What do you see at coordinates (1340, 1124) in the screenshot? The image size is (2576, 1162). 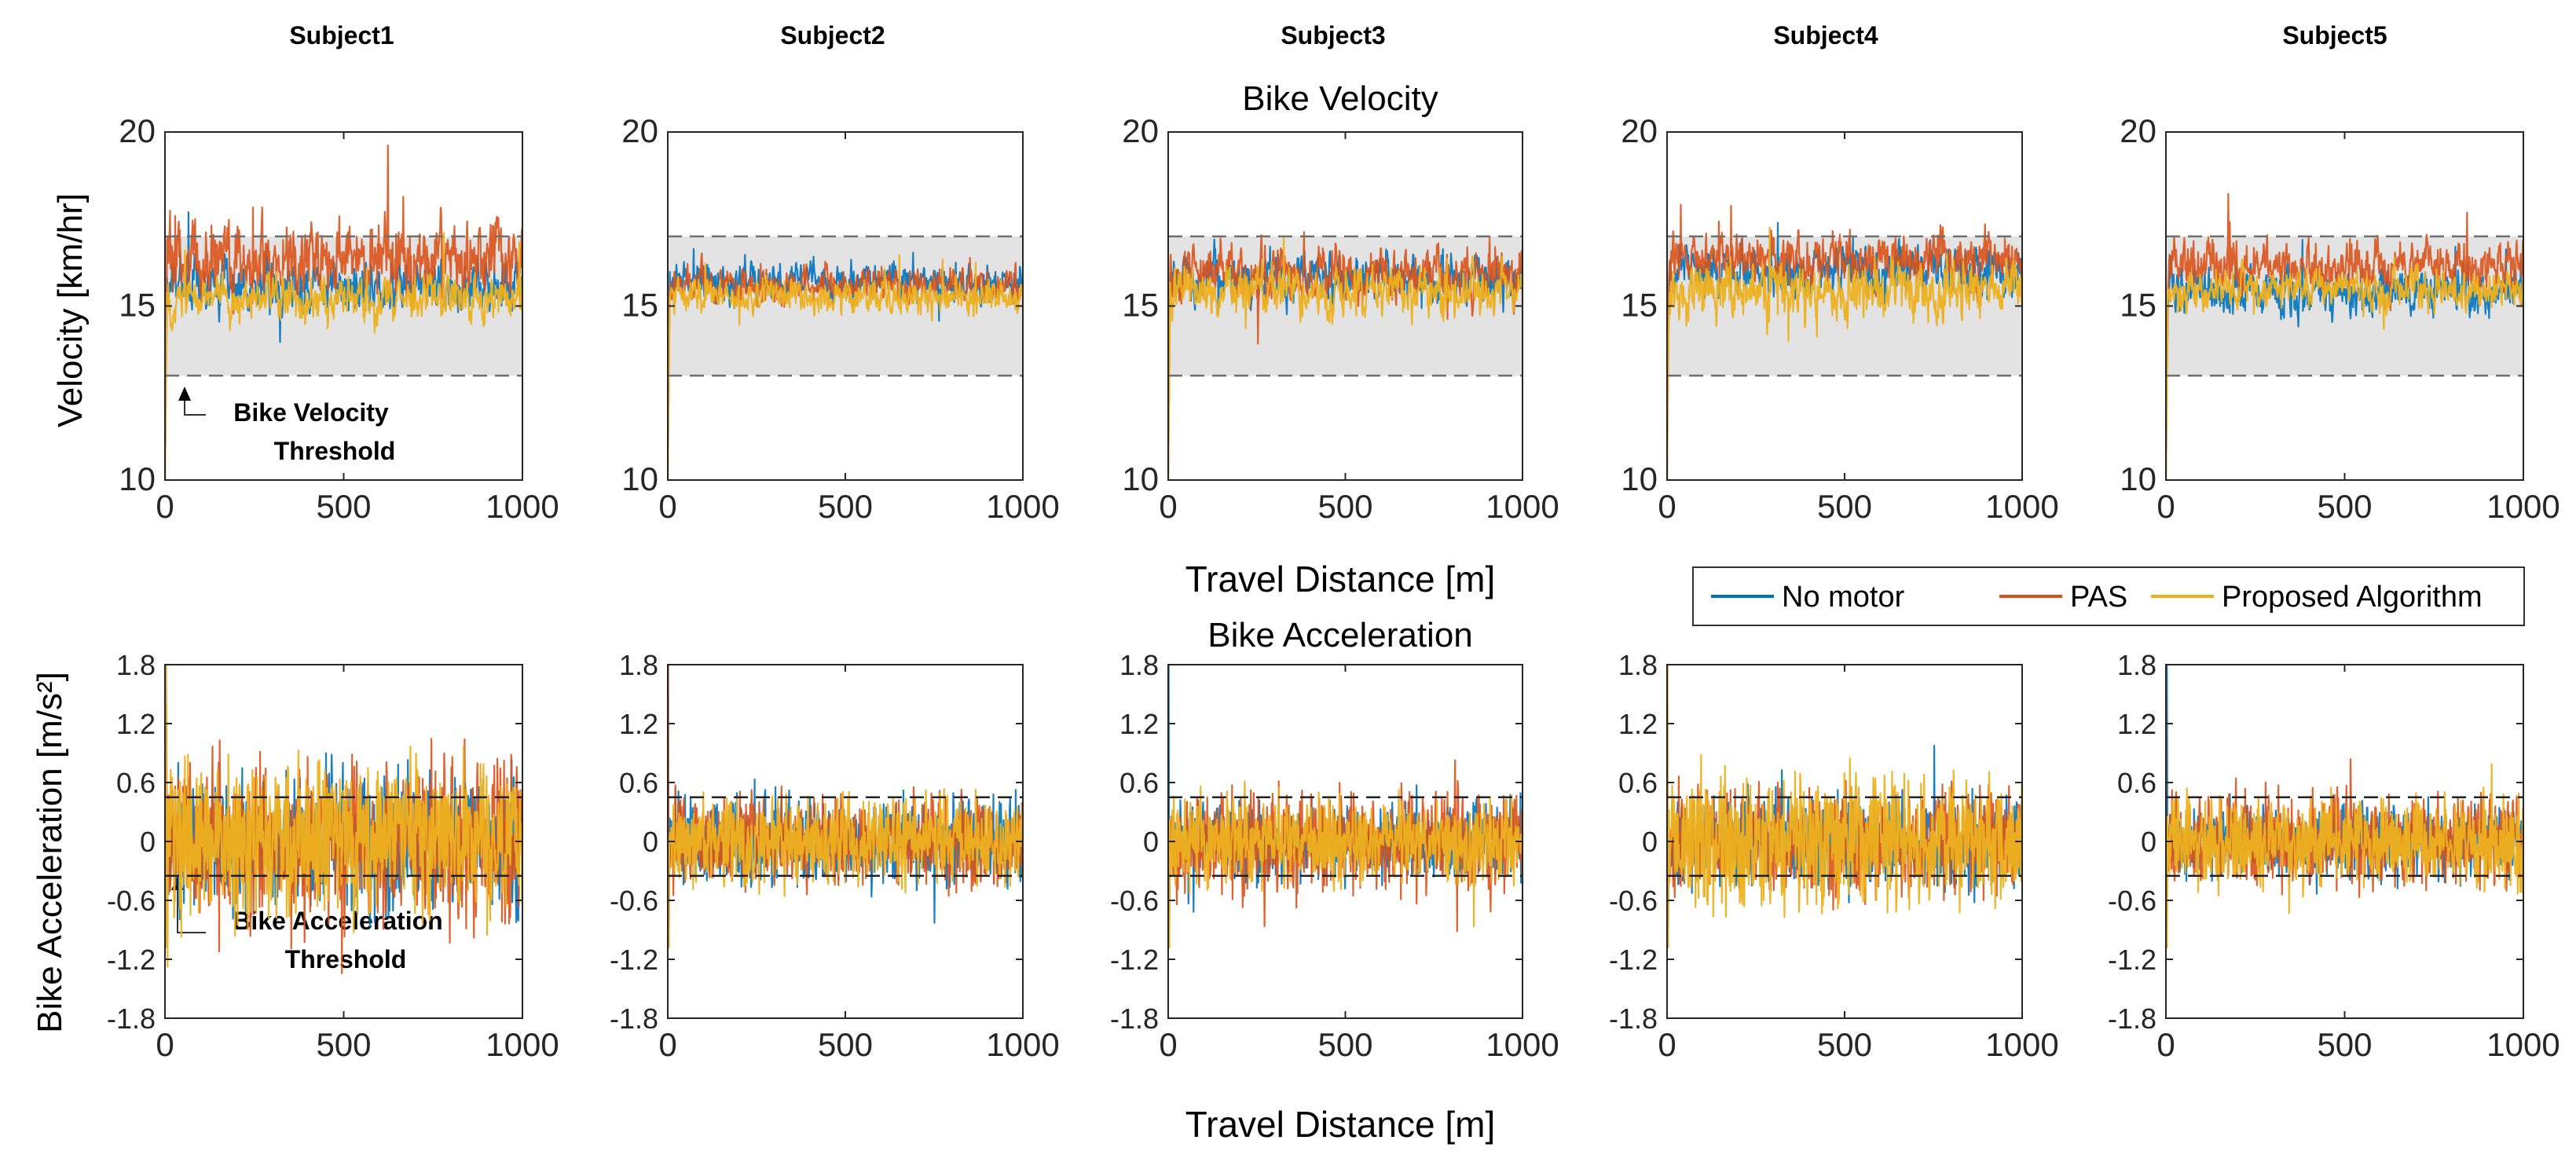 I see `xlabel-bottom: Travel Distance [m]` at bounding box center [1340, 1124].